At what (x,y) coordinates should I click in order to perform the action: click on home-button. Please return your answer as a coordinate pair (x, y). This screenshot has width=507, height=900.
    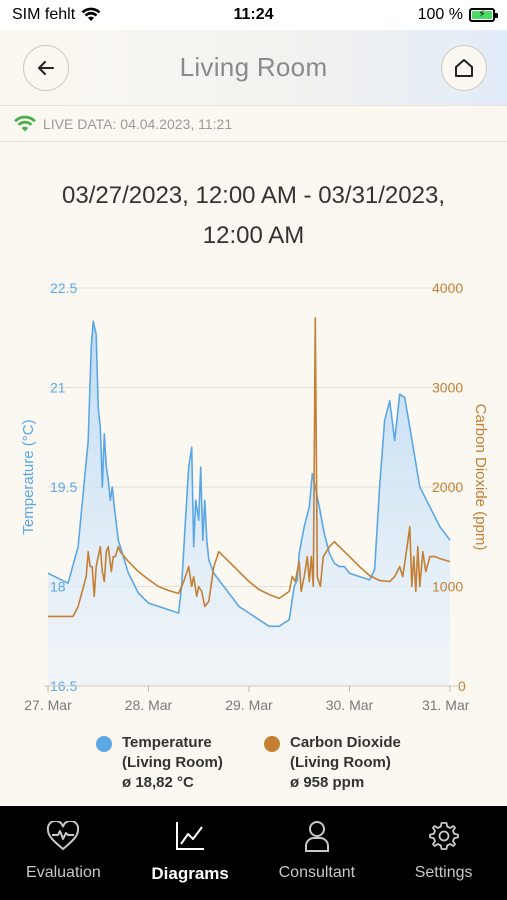
    Looking at the image, I should click on (464, 68).